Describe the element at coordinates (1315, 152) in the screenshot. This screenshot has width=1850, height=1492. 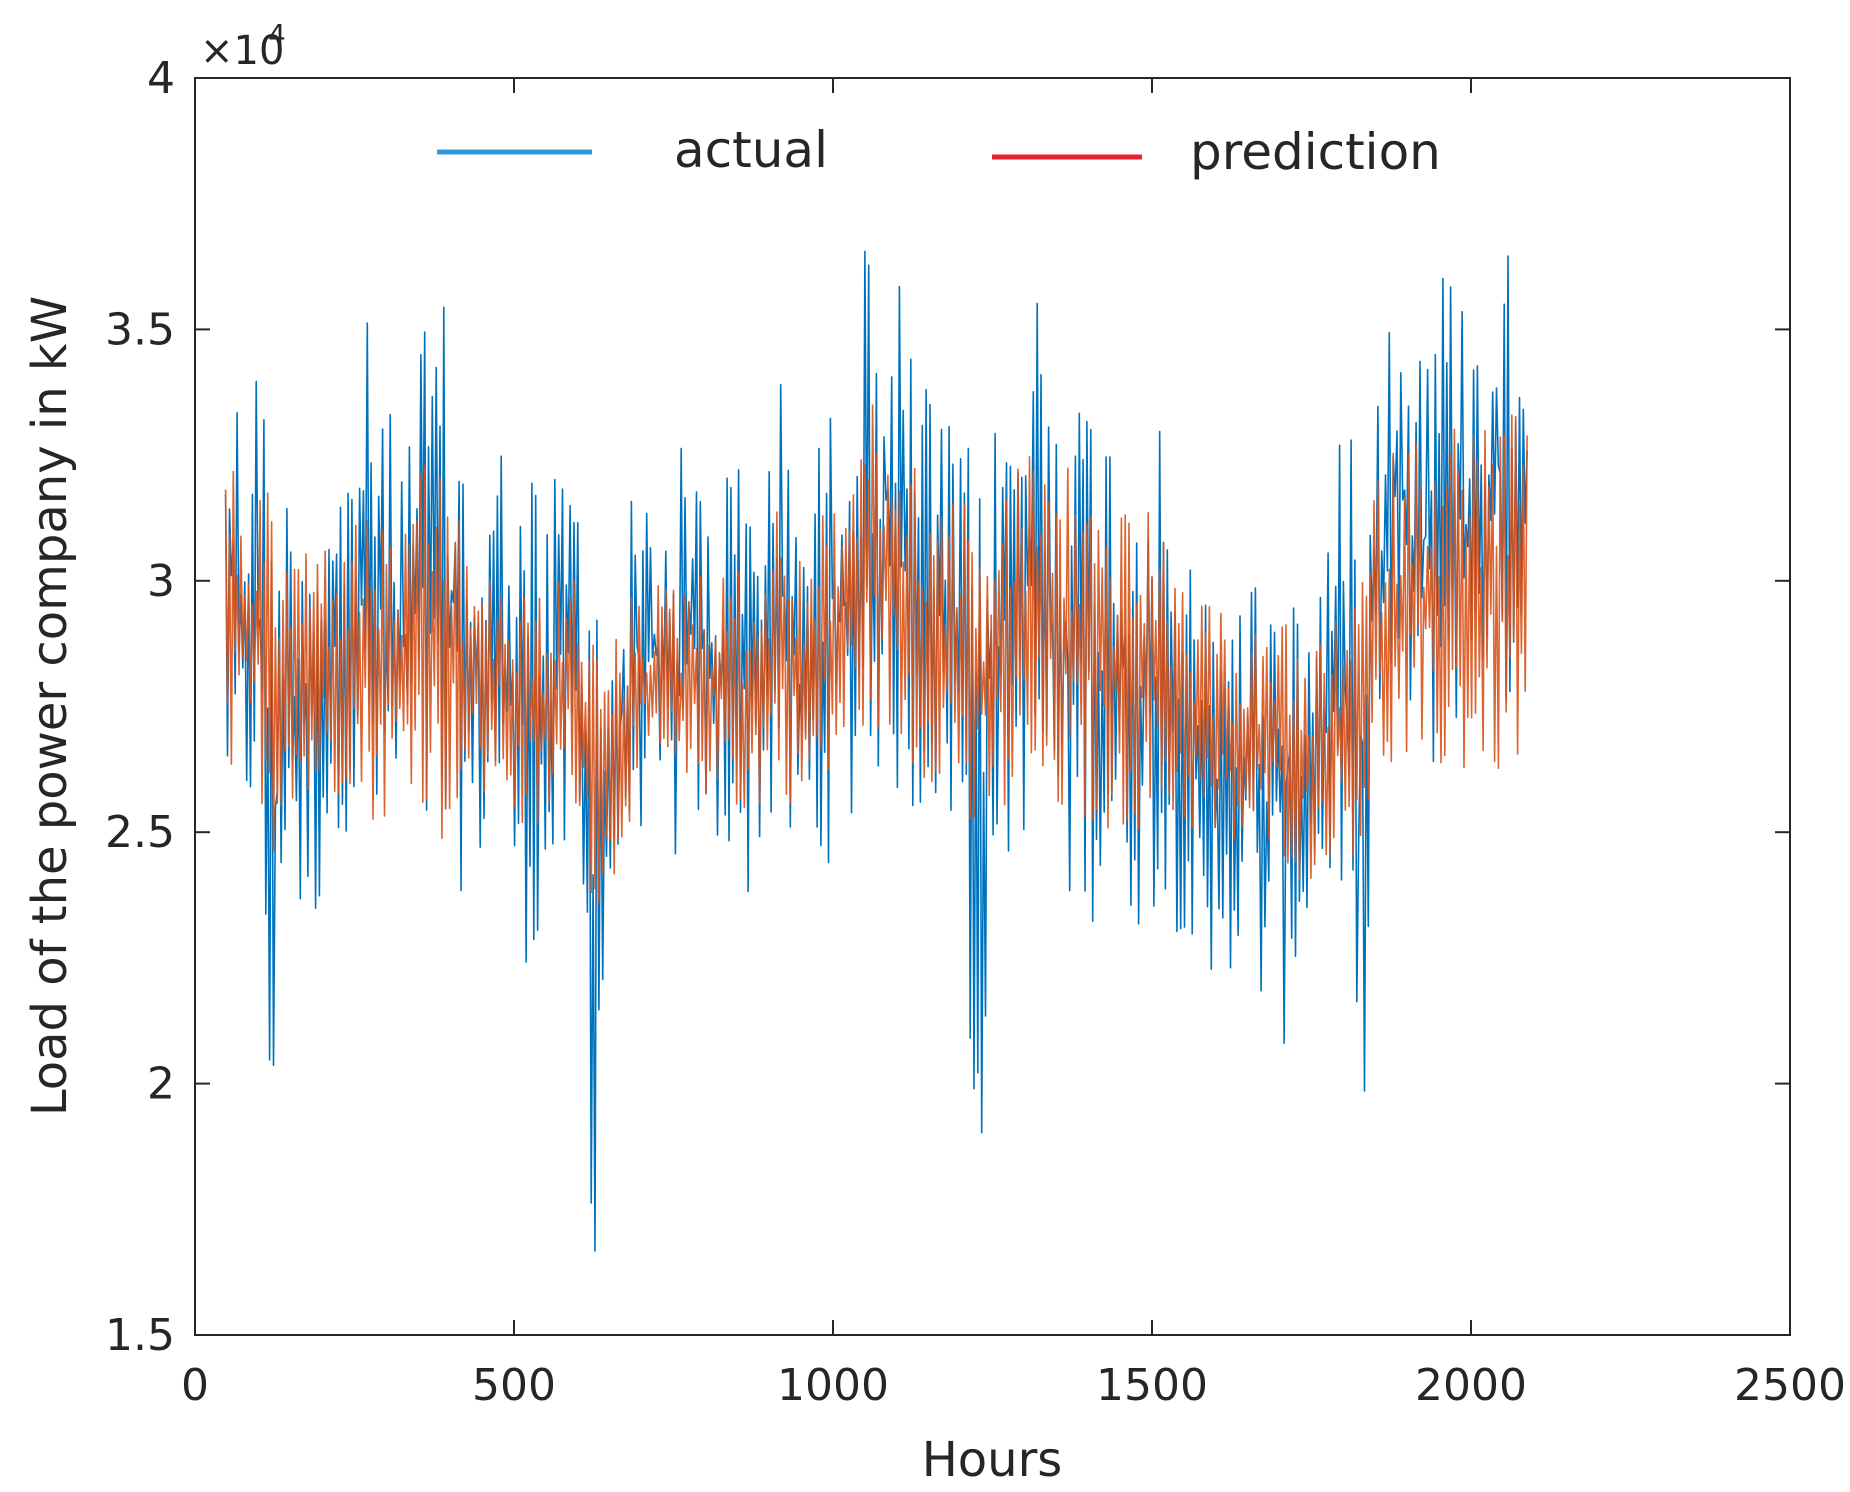
I see `legend-label-prediction: prediction` at that location.